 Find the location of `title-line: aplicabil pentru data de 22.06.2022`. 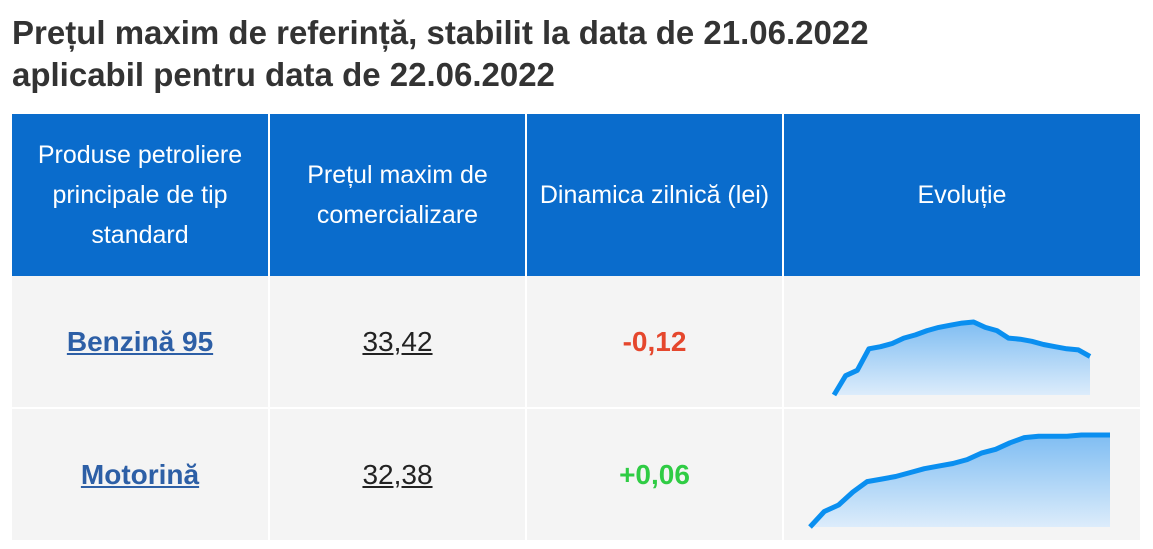

title-line: aplicabil pentru data de 22.06.2022 is located at coordinates (283, 74).